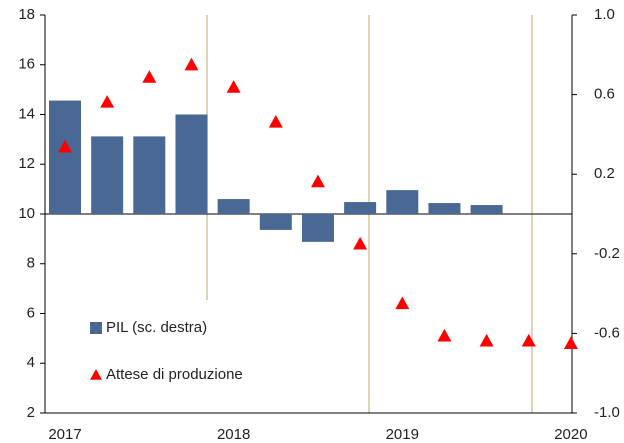  Describe the element at coordinates (604, 173) in the screenshot. I see `y2-tick-label: 0.2` at that location.